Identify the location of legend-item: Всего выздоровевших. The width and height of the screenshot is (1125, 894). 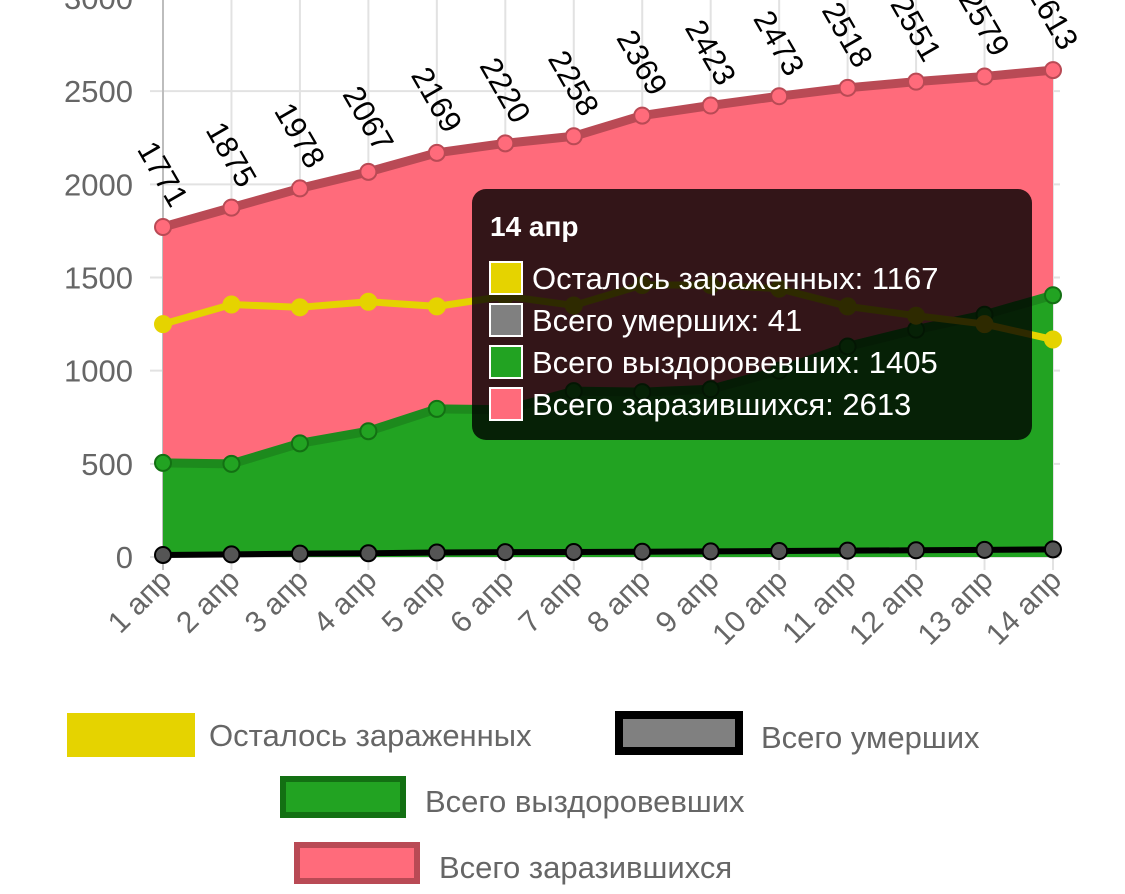
(512, 797).